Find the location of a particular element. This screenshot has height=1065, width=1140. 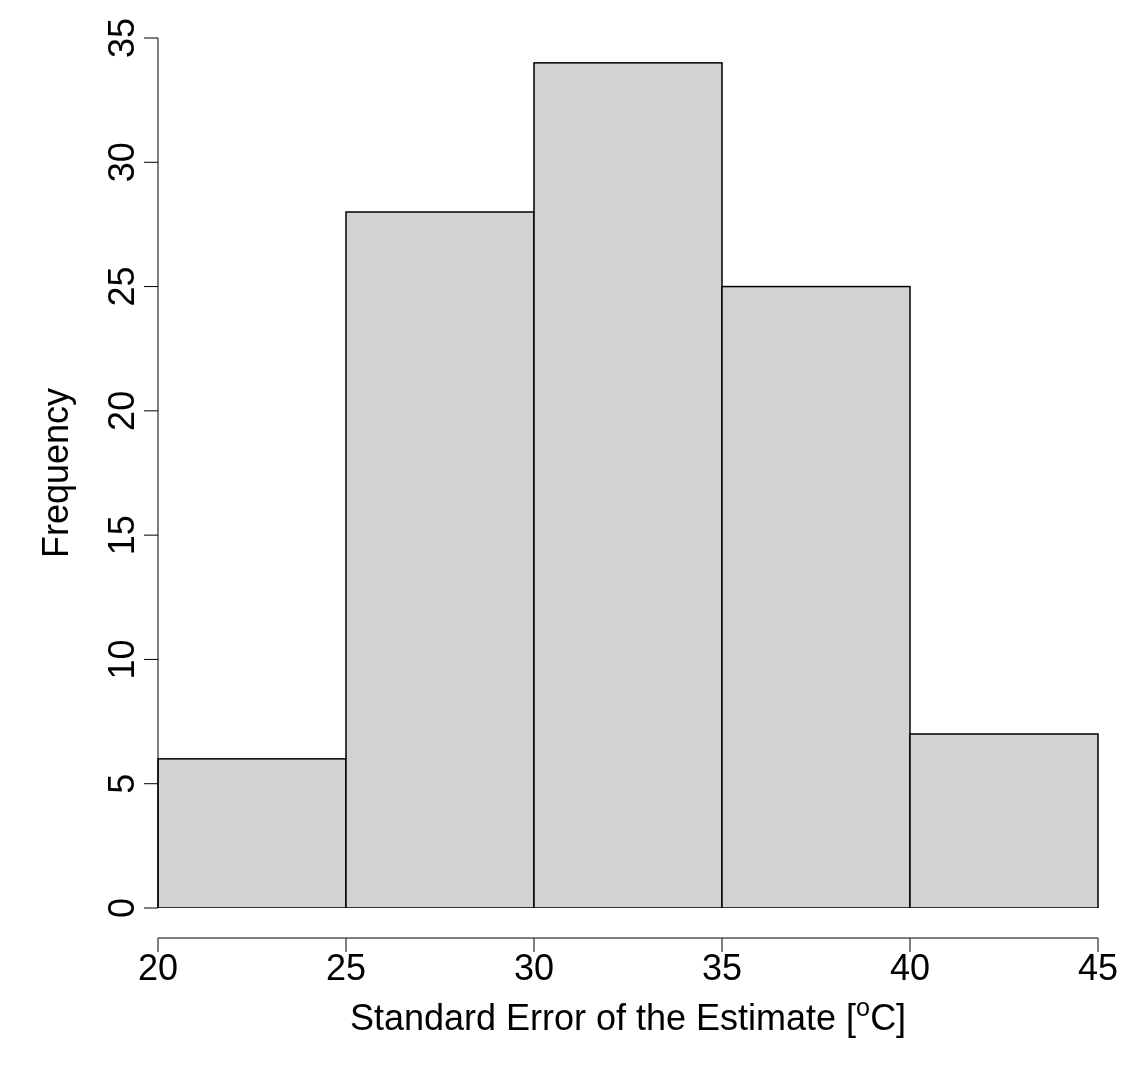

y-tick-label: 20 is located at coordinates (121, 410).